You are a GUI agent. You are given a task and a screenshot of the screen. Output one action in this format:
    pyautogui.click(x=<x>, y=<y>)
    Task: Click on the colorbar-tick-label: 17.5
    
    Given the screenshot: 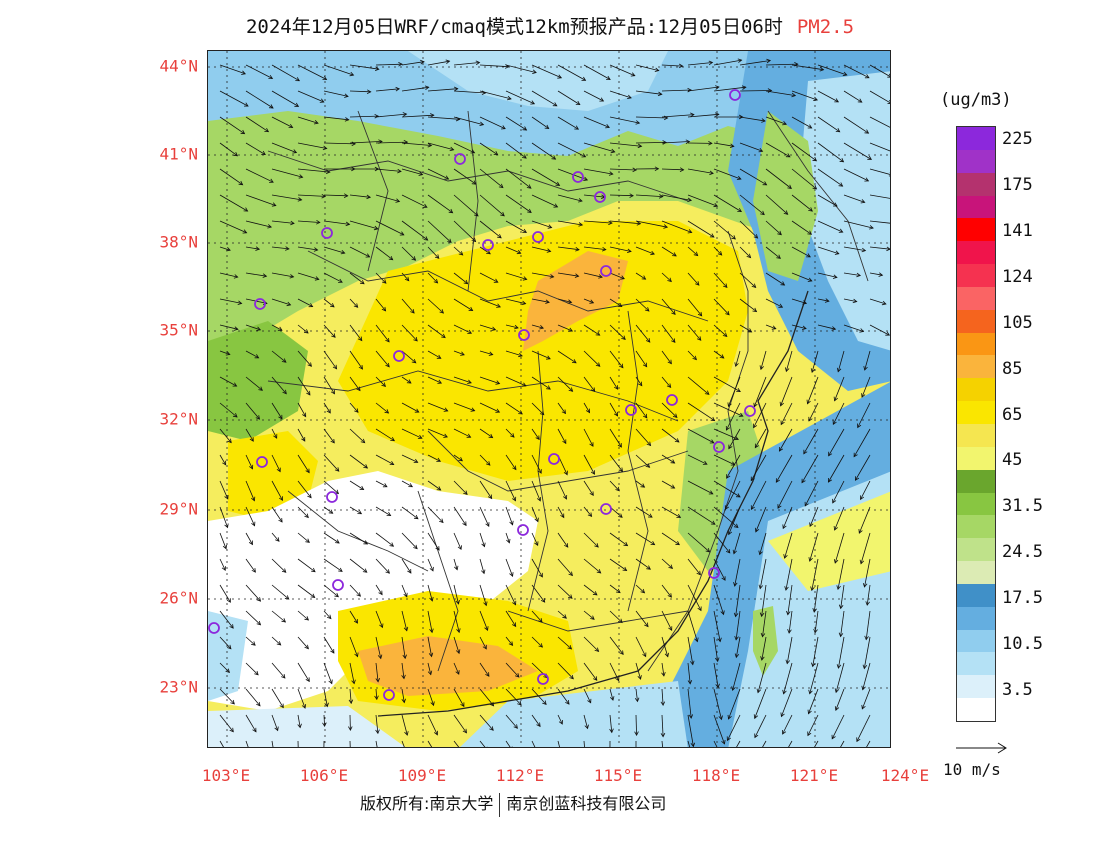 What is the action you would take?
    pyautogui.click(x=1022, y=597)
    